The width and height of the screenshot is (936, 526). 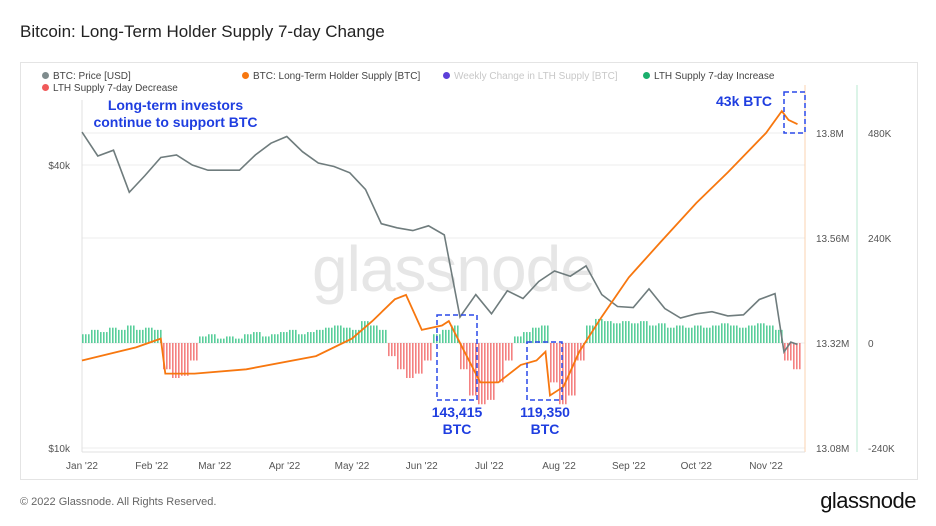 What do you see at coordinates (708, 76) in the screenshot?
I see `legend-increase: LTH Supply 7-day Increase` at bounding box center [708, 76].